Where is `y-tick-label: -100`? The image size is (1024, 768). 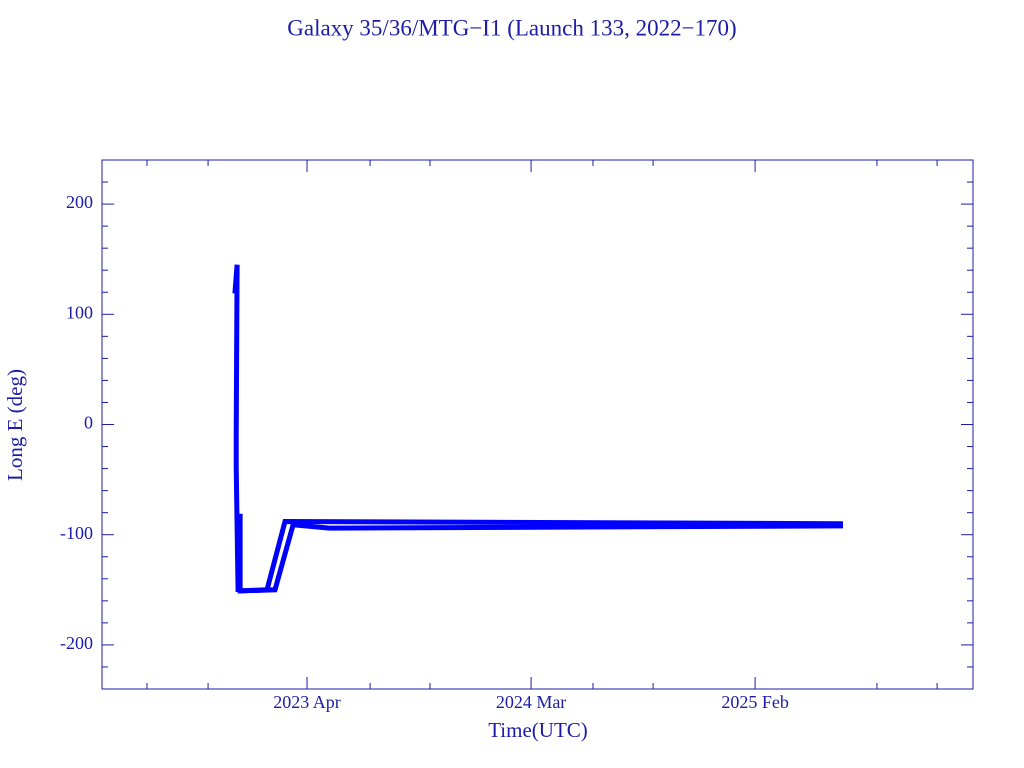
y-tick-label: -100 is located at coordinates (76, 533).